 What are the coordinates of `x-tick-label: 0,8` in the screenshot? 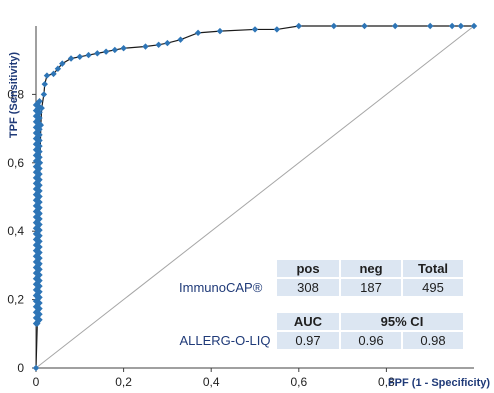 It's located at (386, 382).